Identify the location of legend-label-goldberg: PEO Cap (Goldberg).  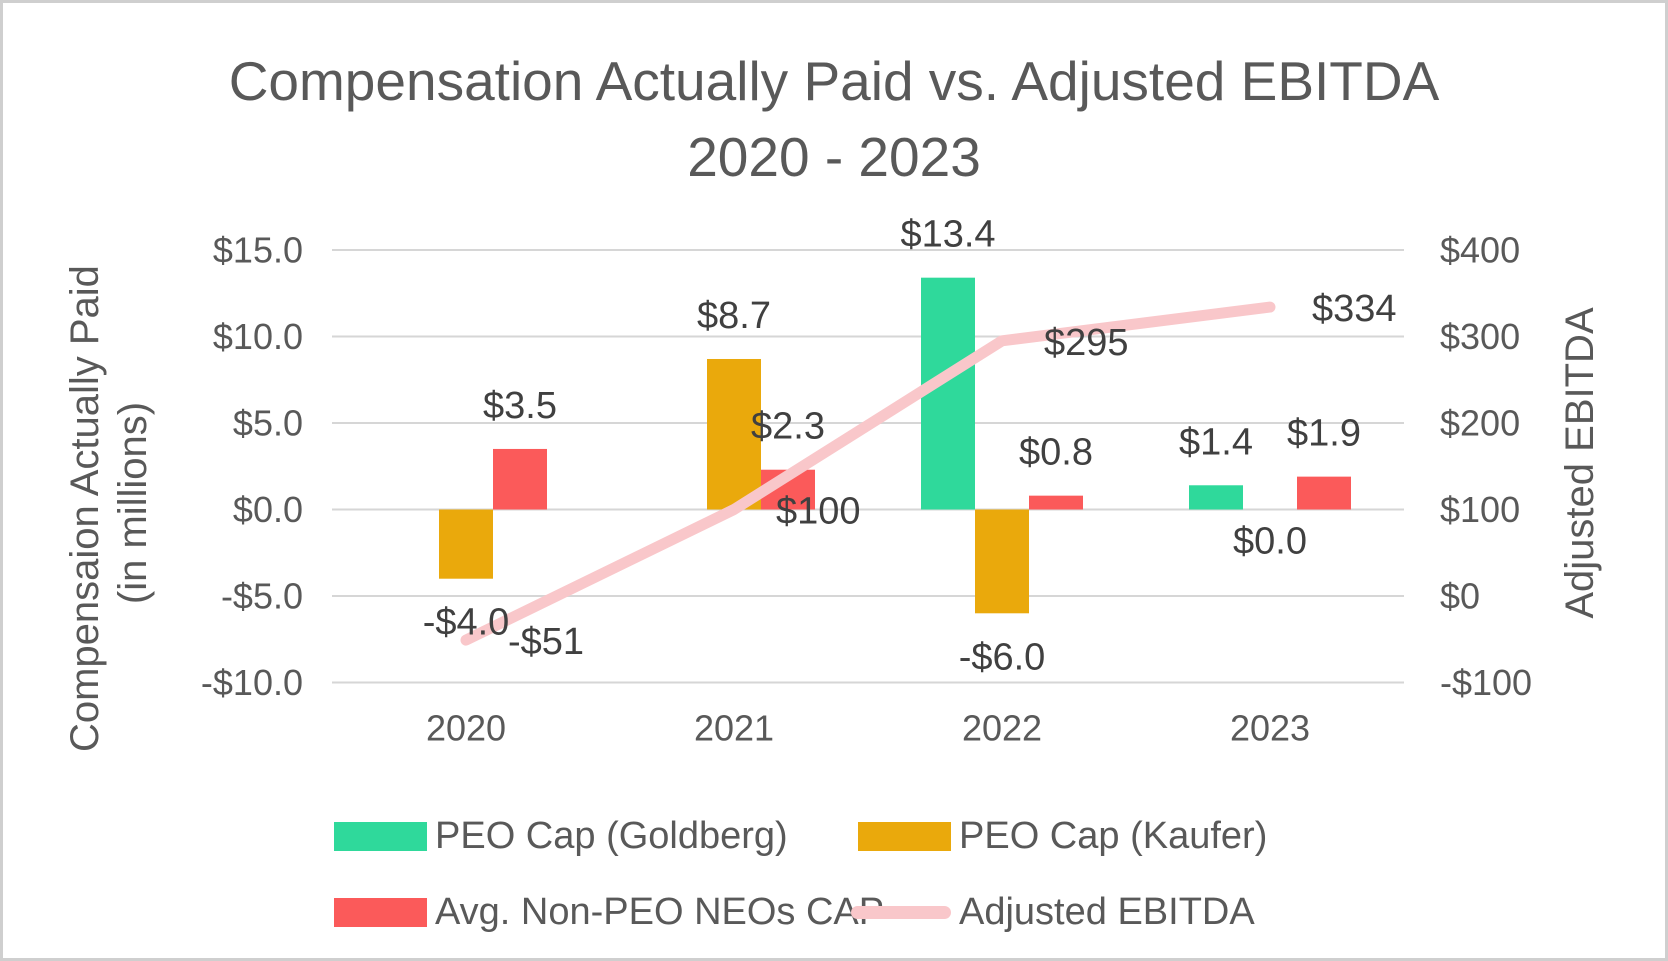
(611, 836).